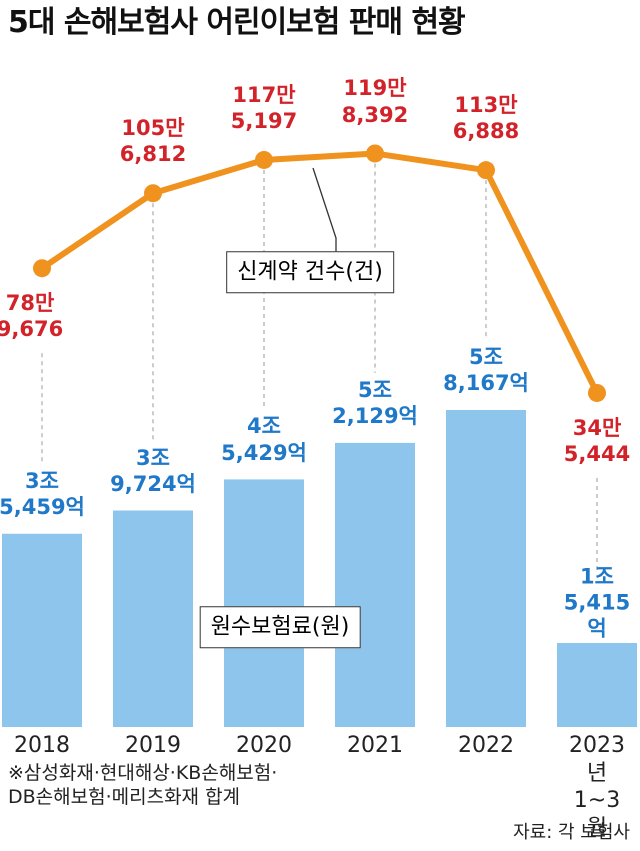 The width and height of the screenshot is (640, 851). Describe the element at coordinates (375, 745) in the screenshot. I see `x-tick-label: 2021` at that location.